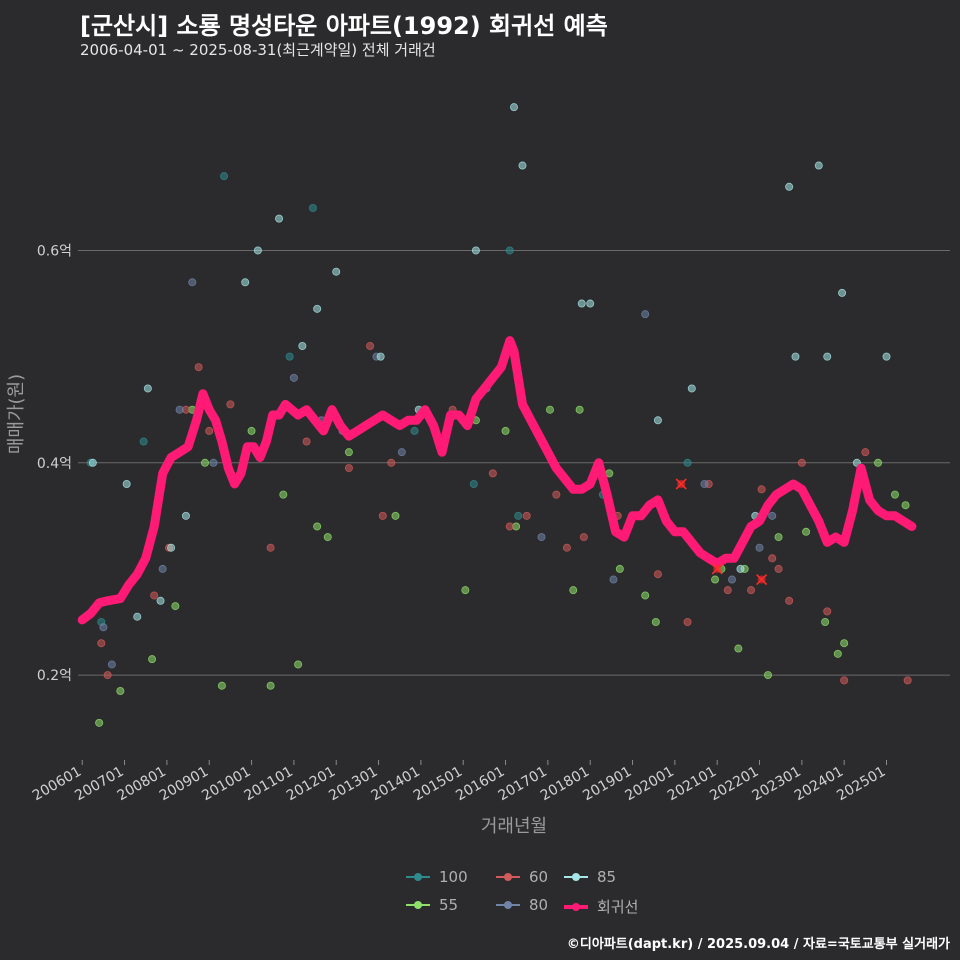 The height and width of the screenshot is (960, 960). What do you see at coordinates (589, 877) in the screenshot?
I see `legend-item-85: 85` at bounding box center [589, 877].